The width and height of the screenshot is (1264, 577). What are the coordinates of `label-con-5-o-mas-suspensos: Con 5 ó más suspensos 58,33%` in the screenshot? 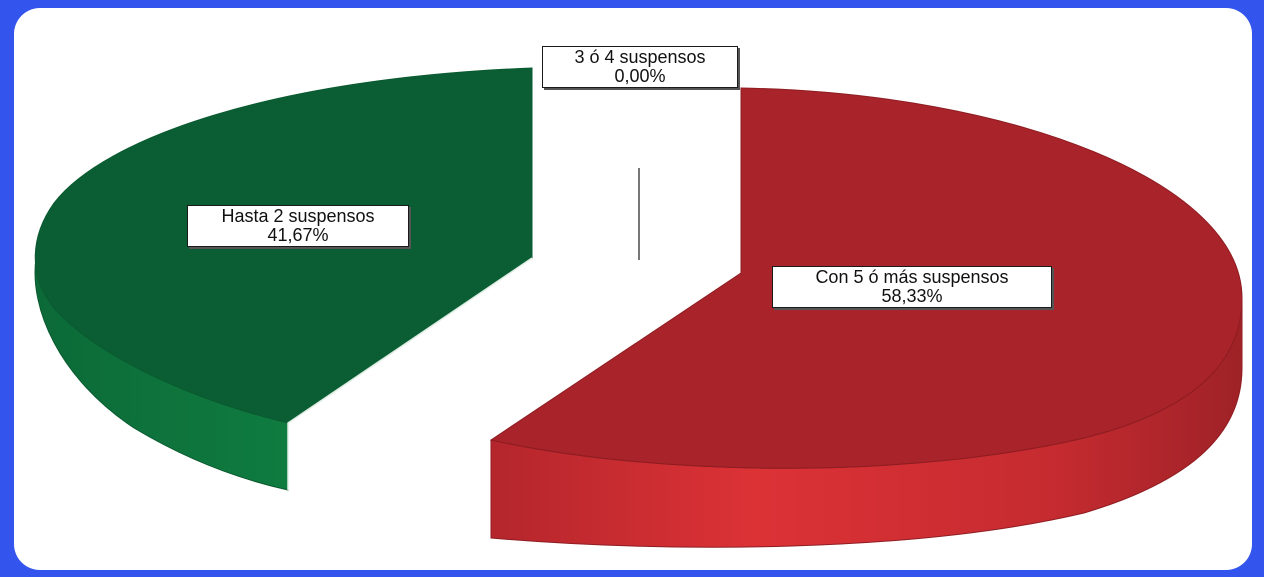 It's located at (912, 287).